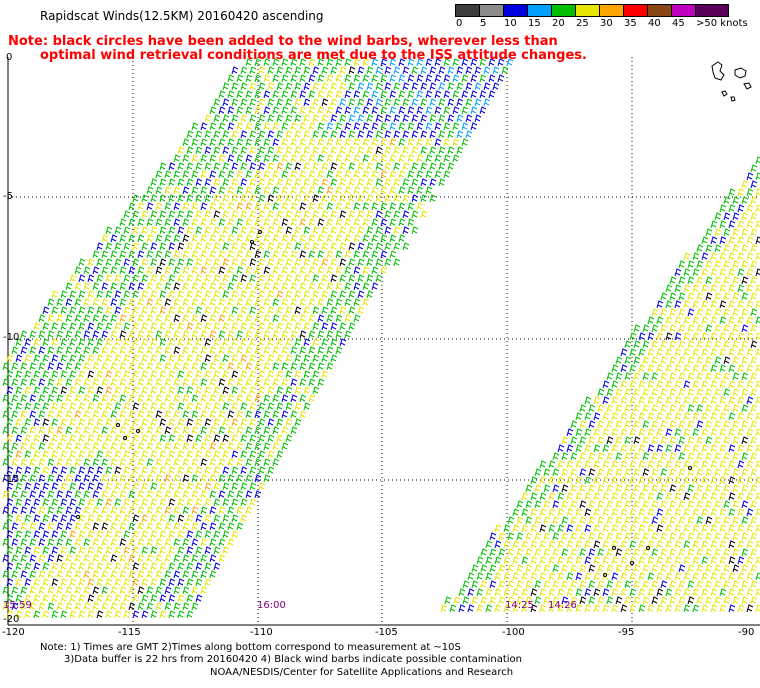 Image resolution: width=760 pixels, height=688 pixels. What do you see at coordinates (718, 71) in the screenshot?
I see `island-isabela` at bounding box center [718, 71].